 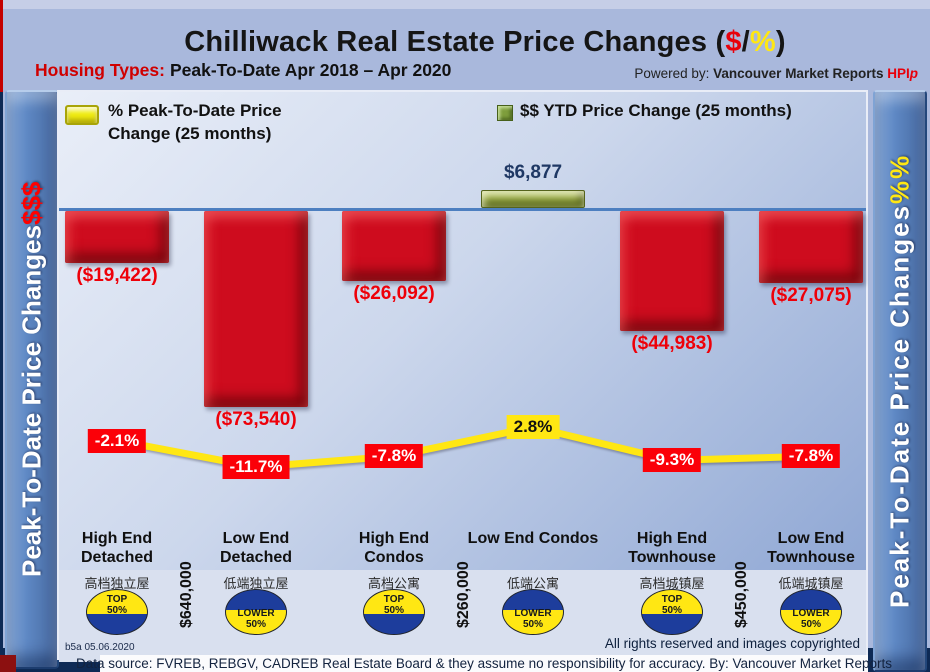 I want to click on left-navy-border, so click(x=1, y=382).